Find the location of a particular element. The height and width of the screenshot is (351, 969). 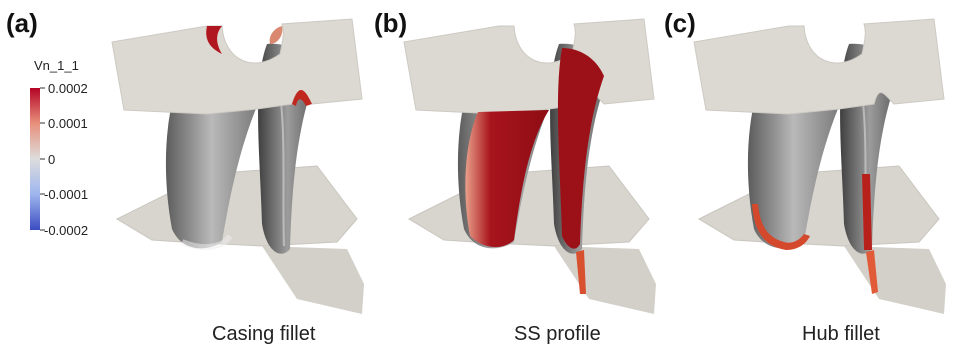

caption-b: SS profile is located at coordinates (557, 334).